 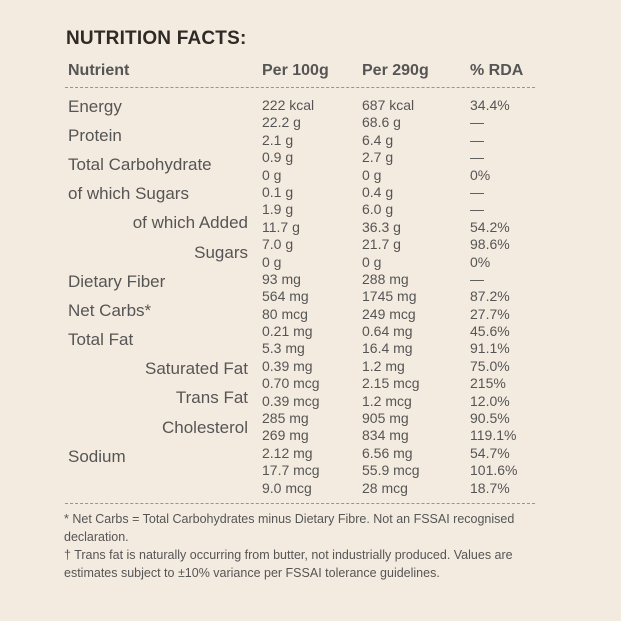 What do you see at coordinates (285, 296) in the screenshot?
I see `value-cell: 564 mg` at bounding box center [285, 296].